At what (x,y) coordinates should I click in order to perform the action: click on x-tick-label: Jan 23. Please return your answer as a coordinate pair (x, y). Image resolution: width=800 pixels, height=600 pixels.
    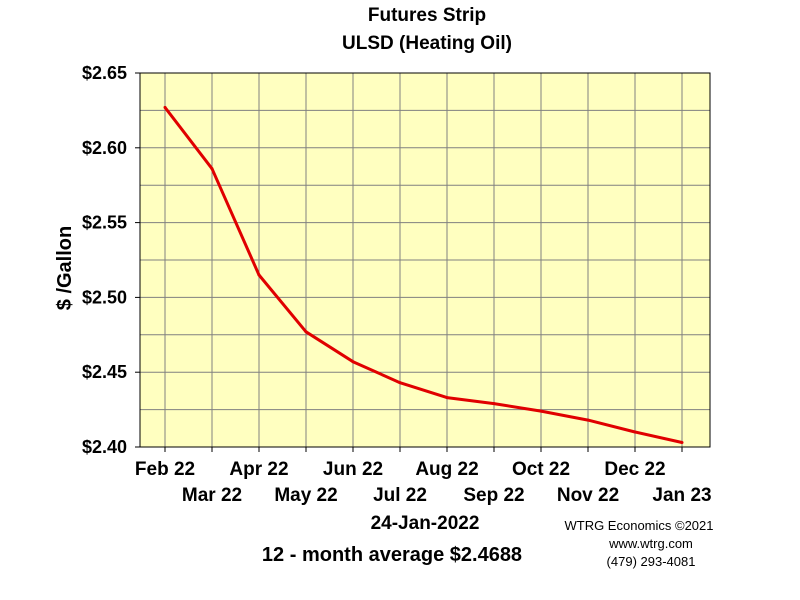
    Looking at the image, I should click on (681, 495).